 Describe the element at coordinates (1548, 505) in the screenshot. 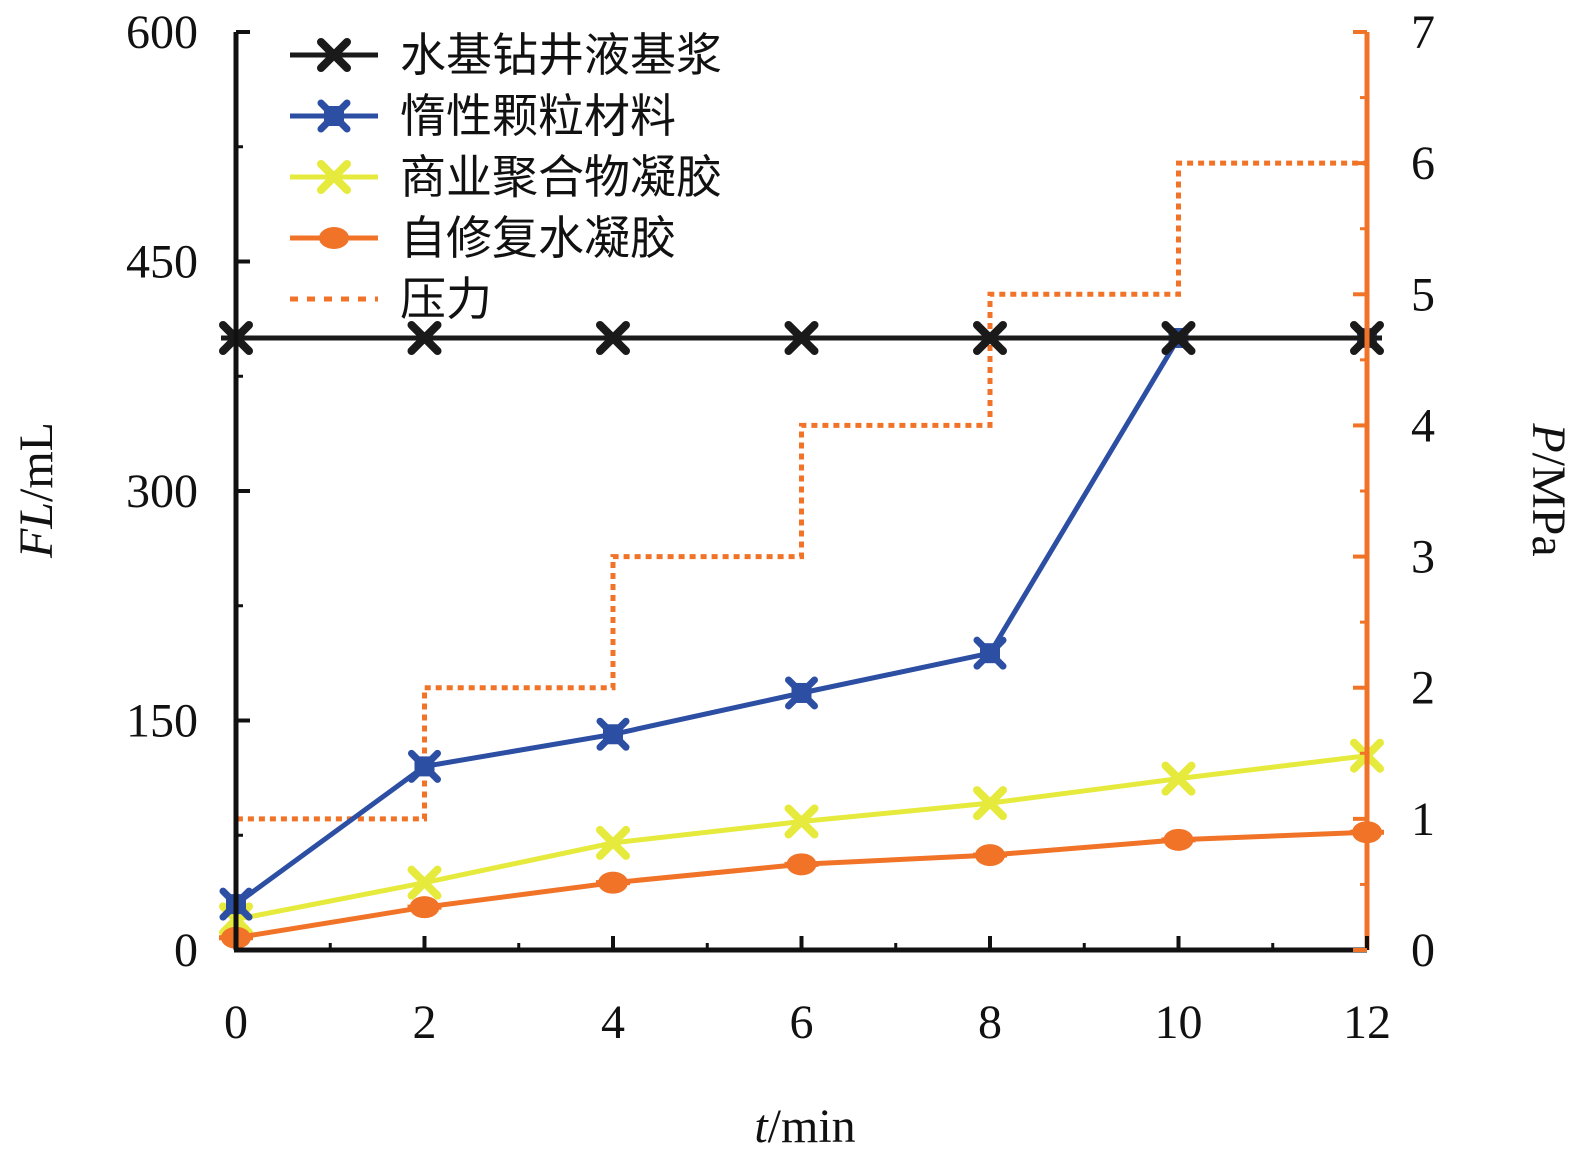

I see `y2-axis-title-unit: /MPa` at that location.